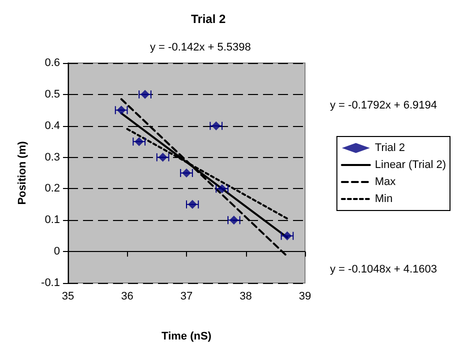  What do you see at coordinates (186, 296) in the screenshot?
I see `x-tick-label: 37` at bounding box center [186, 296].